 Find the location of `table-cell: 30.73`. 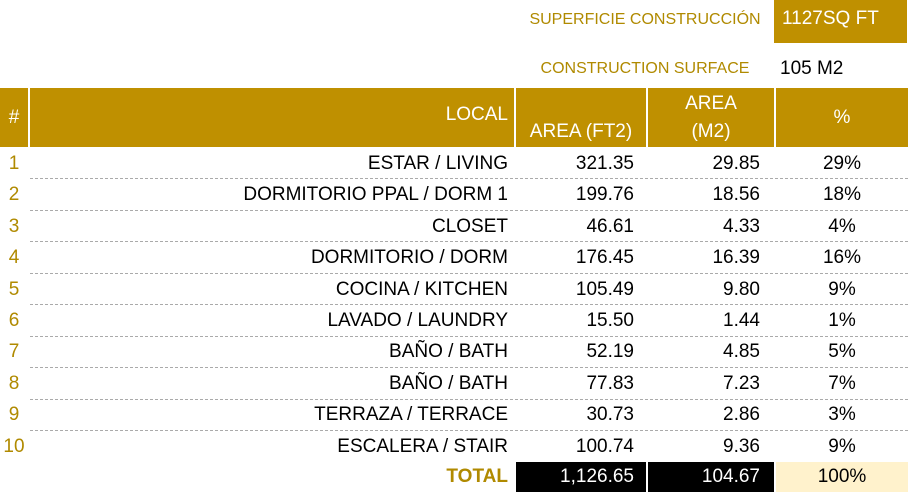

table-cell: 30.73 is located at coordinates (610, 415).